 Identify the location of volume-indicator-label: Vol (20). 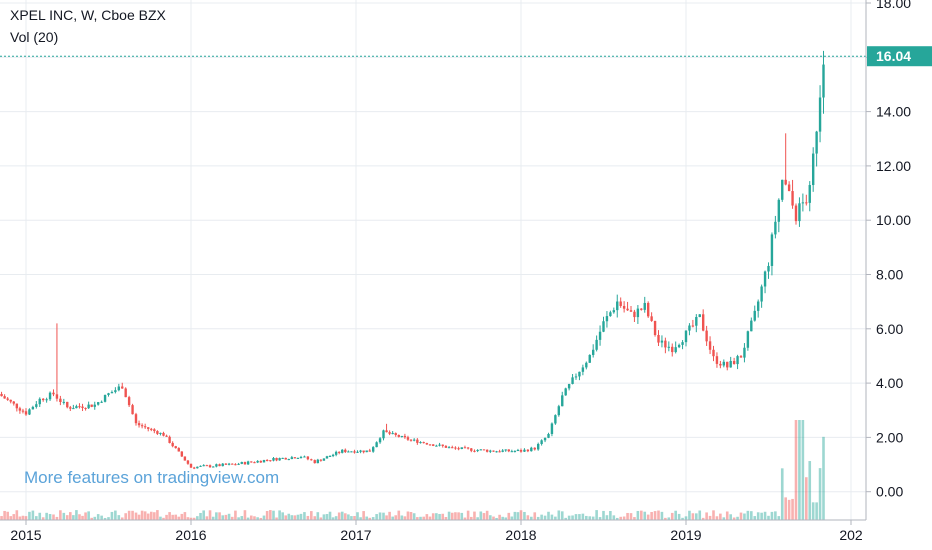
(34, 37).